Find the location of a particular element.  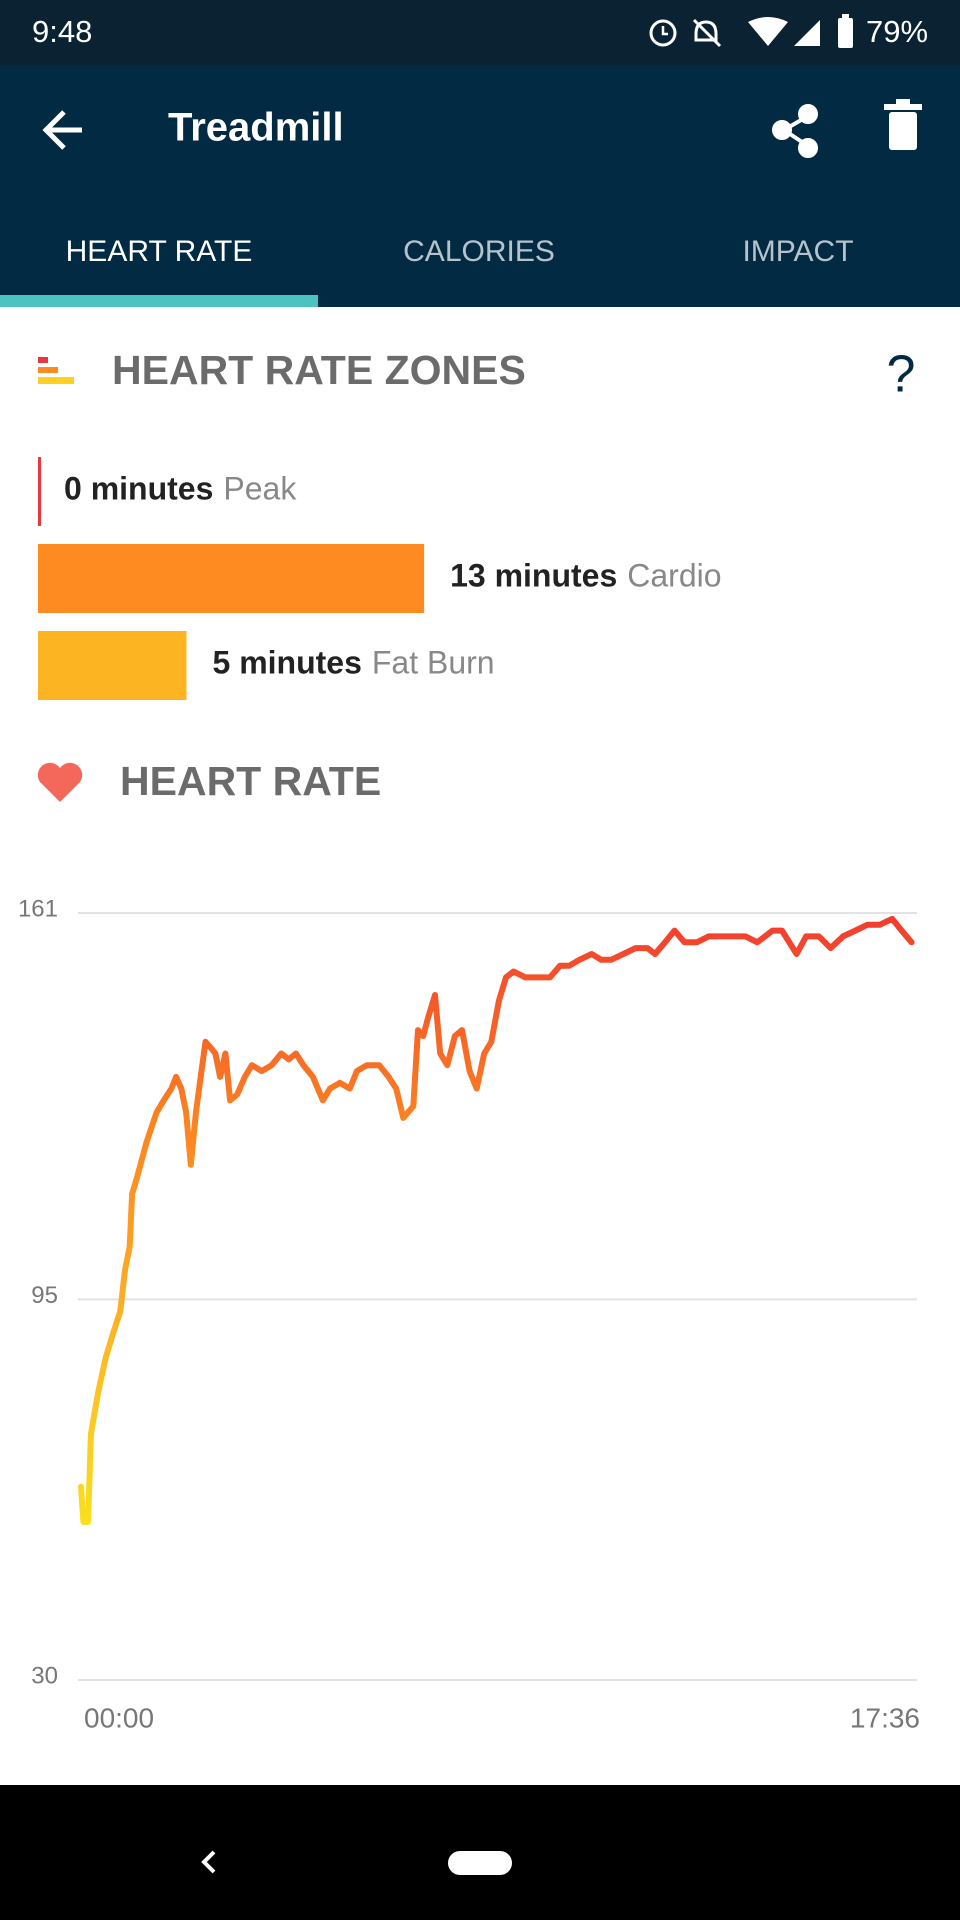

delete-button is located at coordinates (903, 124).